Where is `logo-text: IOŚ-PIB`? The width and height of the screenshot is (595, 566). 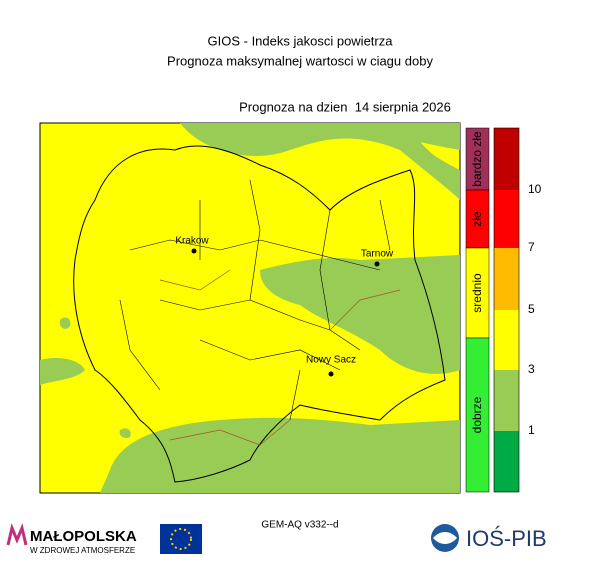
logo-text: IOŚ-PIB is located at coordinates (506, 538).